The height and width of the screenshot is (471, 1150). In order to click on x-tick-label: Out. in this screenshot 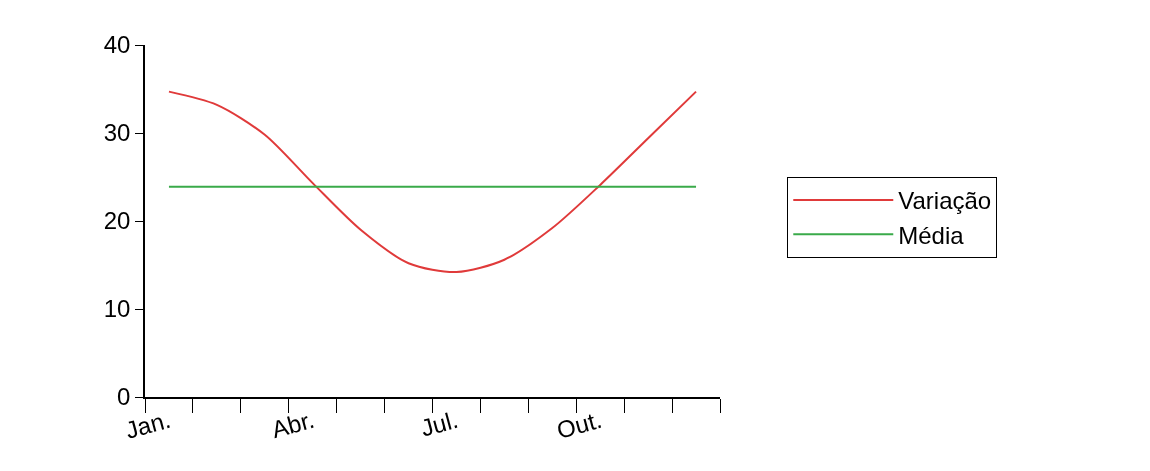, I will do `click(579, 424)`.